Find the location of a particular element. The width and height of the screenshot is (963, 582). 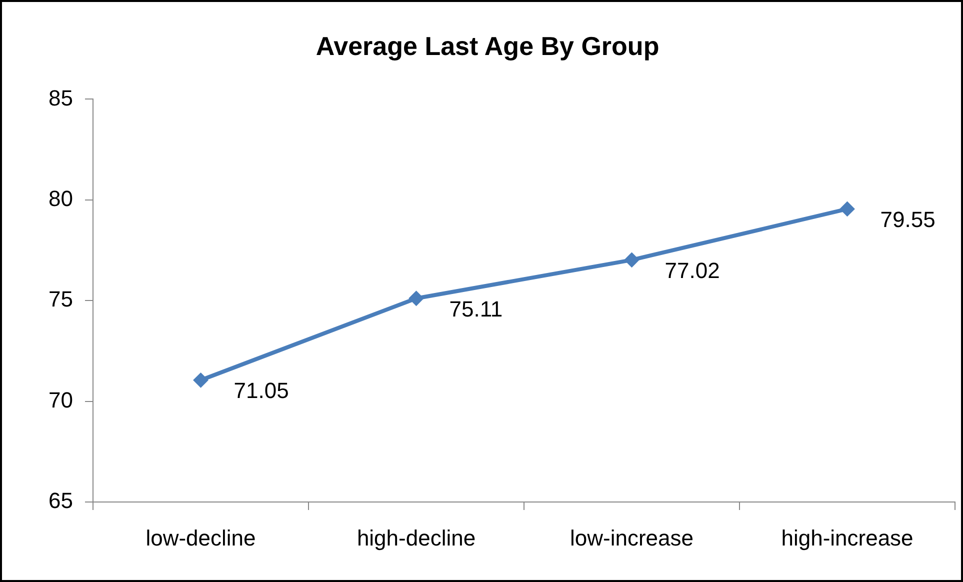

y-tick-label: 80 is located at coordinates (60, 198).